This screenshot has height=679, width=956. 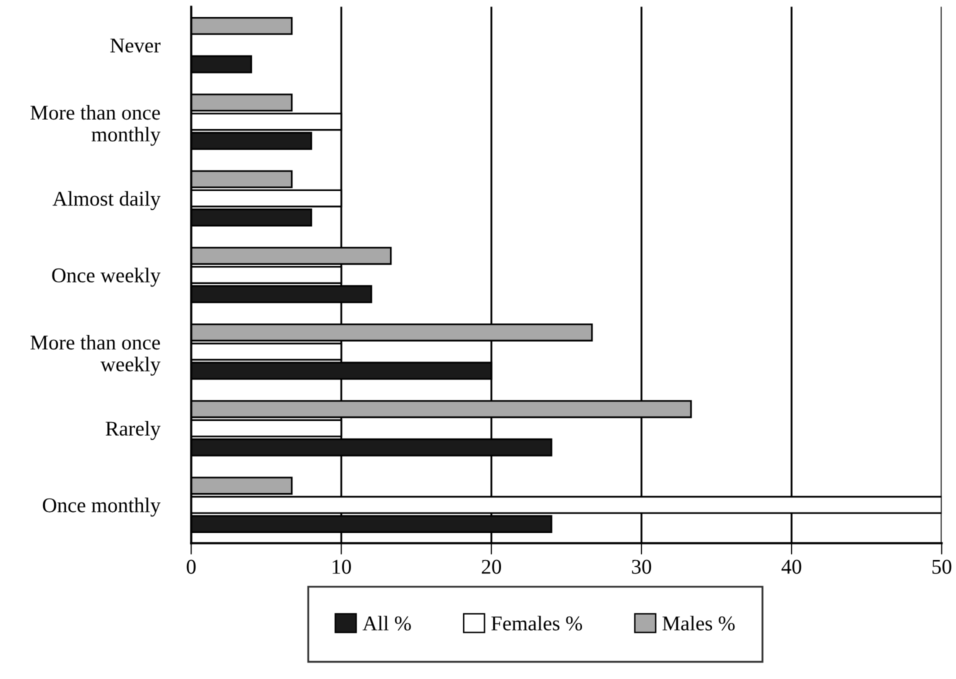 What do you see at coordinates (133, 430) in the screenshot?
I see `y-tick-label: Rarely` at bounding box center [133, 430].